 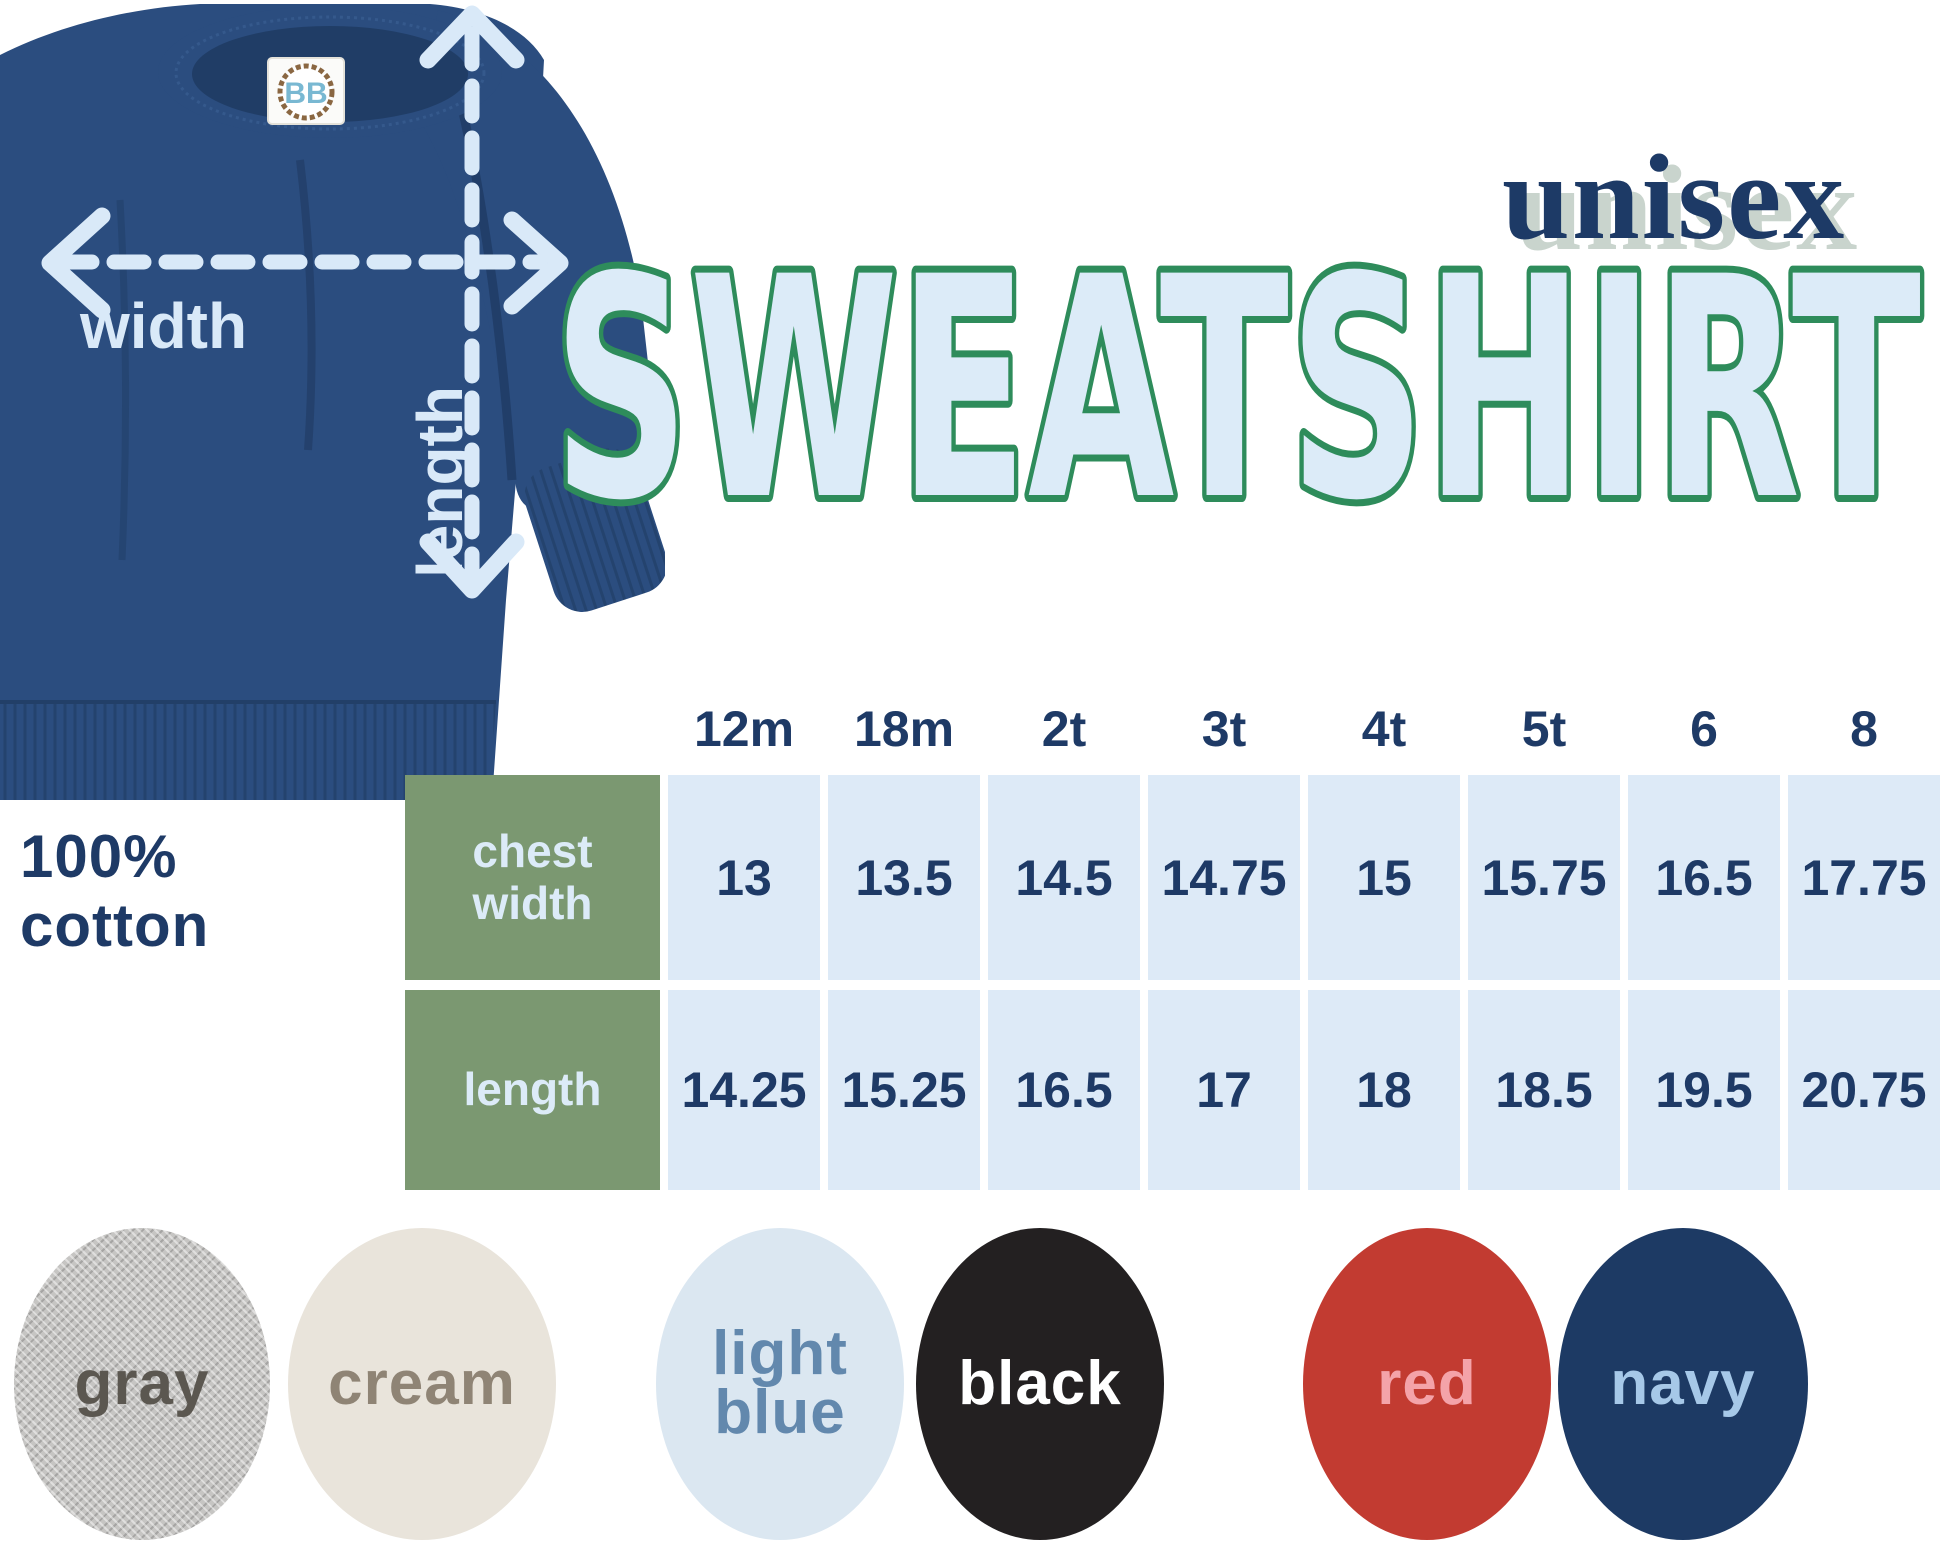 I want to click on chest-width-value-6: 16.5, so click(x=1704, y=877).